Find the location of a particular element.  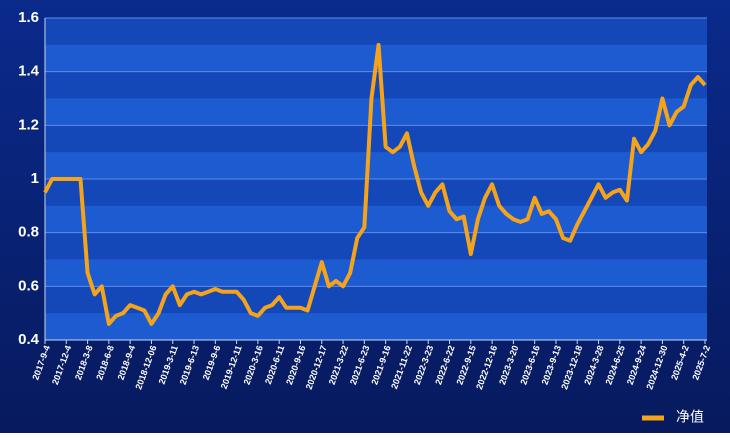

y-tick-label: 1 is located at coordinates (35, 178).